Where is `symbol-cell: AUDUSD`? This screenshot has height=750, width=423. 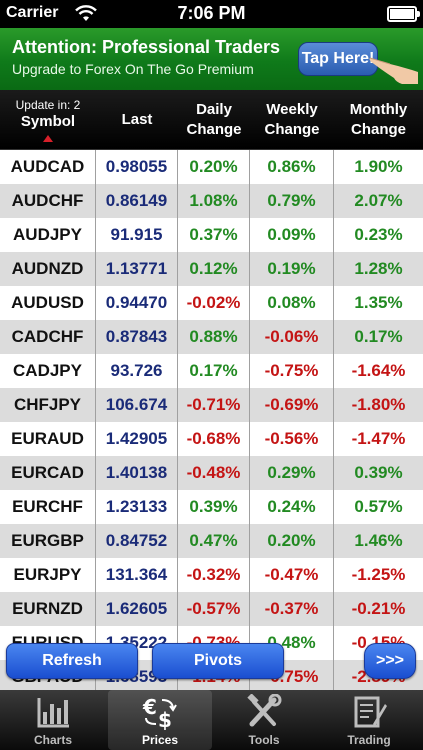 symbol-cell: AUDUSD is located at coordinates (48, 303).